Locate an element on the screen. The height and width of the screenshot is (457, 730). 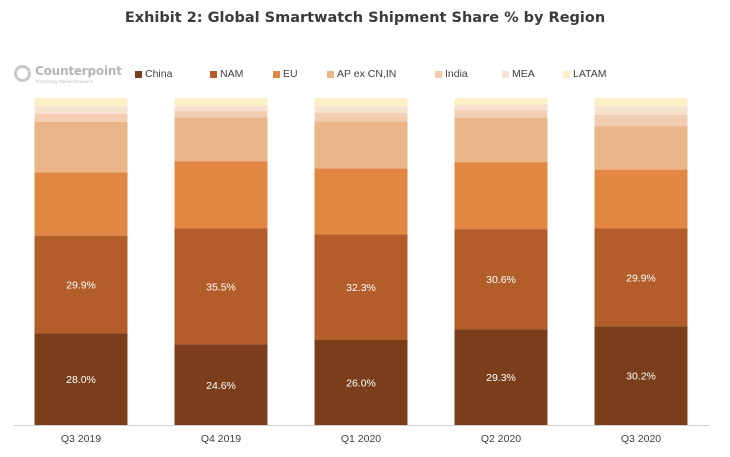
bar-segment-latam-q4-2019 is located at coordinates (221, 102).